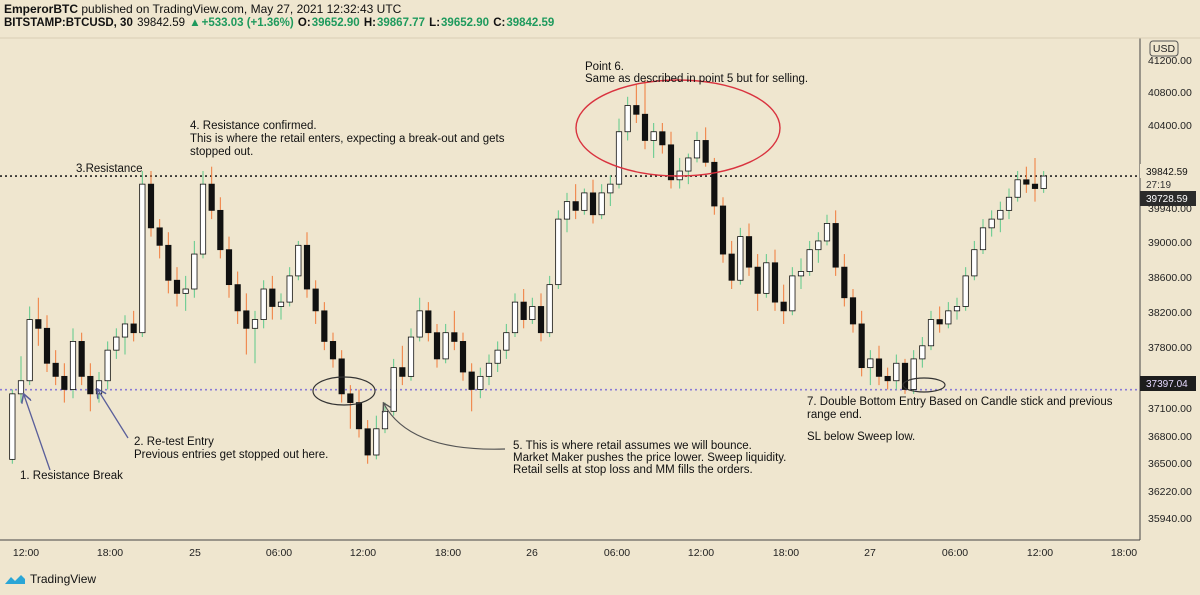 This screenshot has height=595, width=1200. I want to click on currency-badge, so click(1164, 48).